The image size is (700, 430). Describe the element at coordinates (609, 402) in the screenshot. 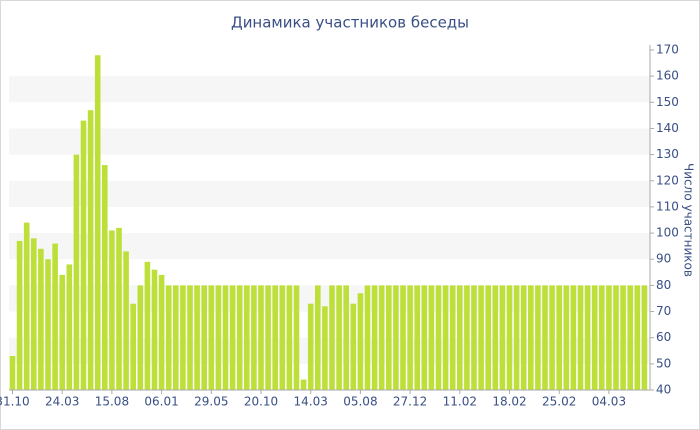

I see `x-tick-label: 04.03` at that location.